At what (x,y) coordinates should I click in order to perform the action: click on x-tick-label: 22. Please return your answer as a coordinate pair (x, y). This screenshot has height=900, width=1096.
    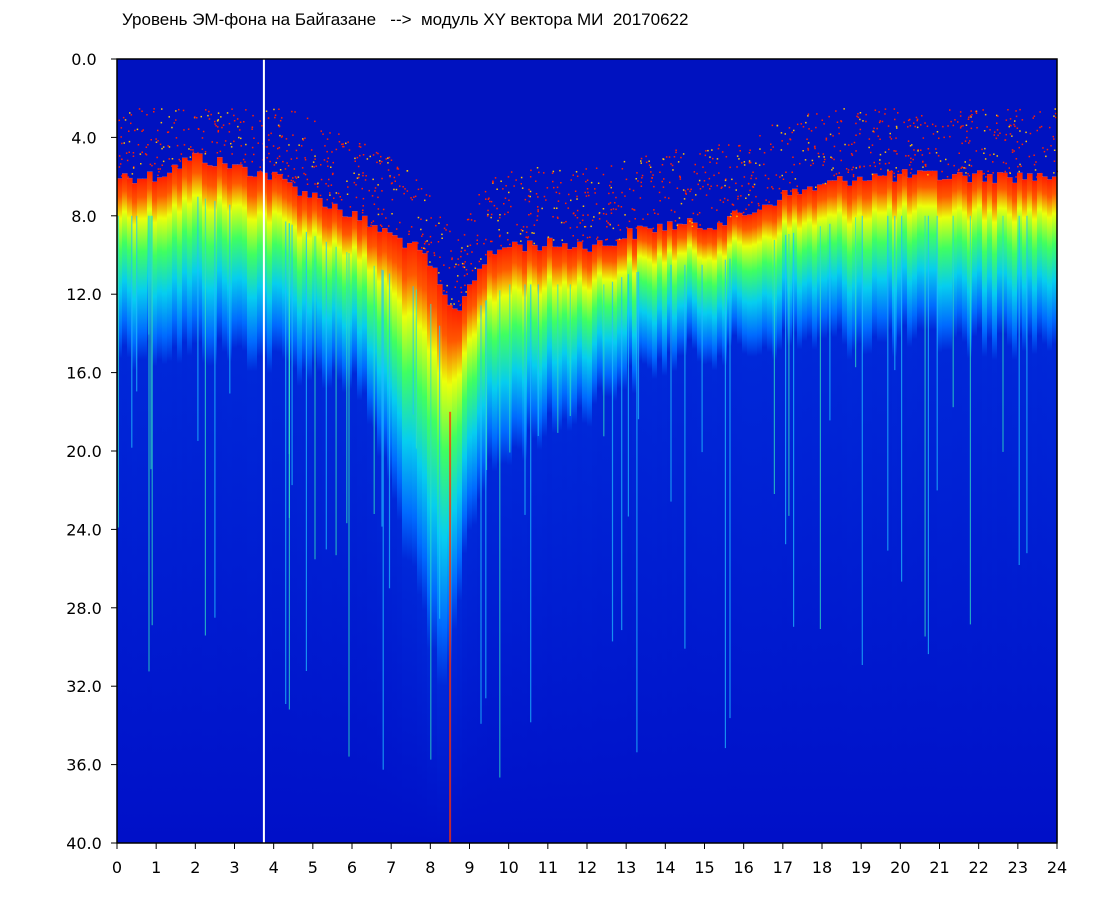
    Looking at the image, I should click on (978, 867).